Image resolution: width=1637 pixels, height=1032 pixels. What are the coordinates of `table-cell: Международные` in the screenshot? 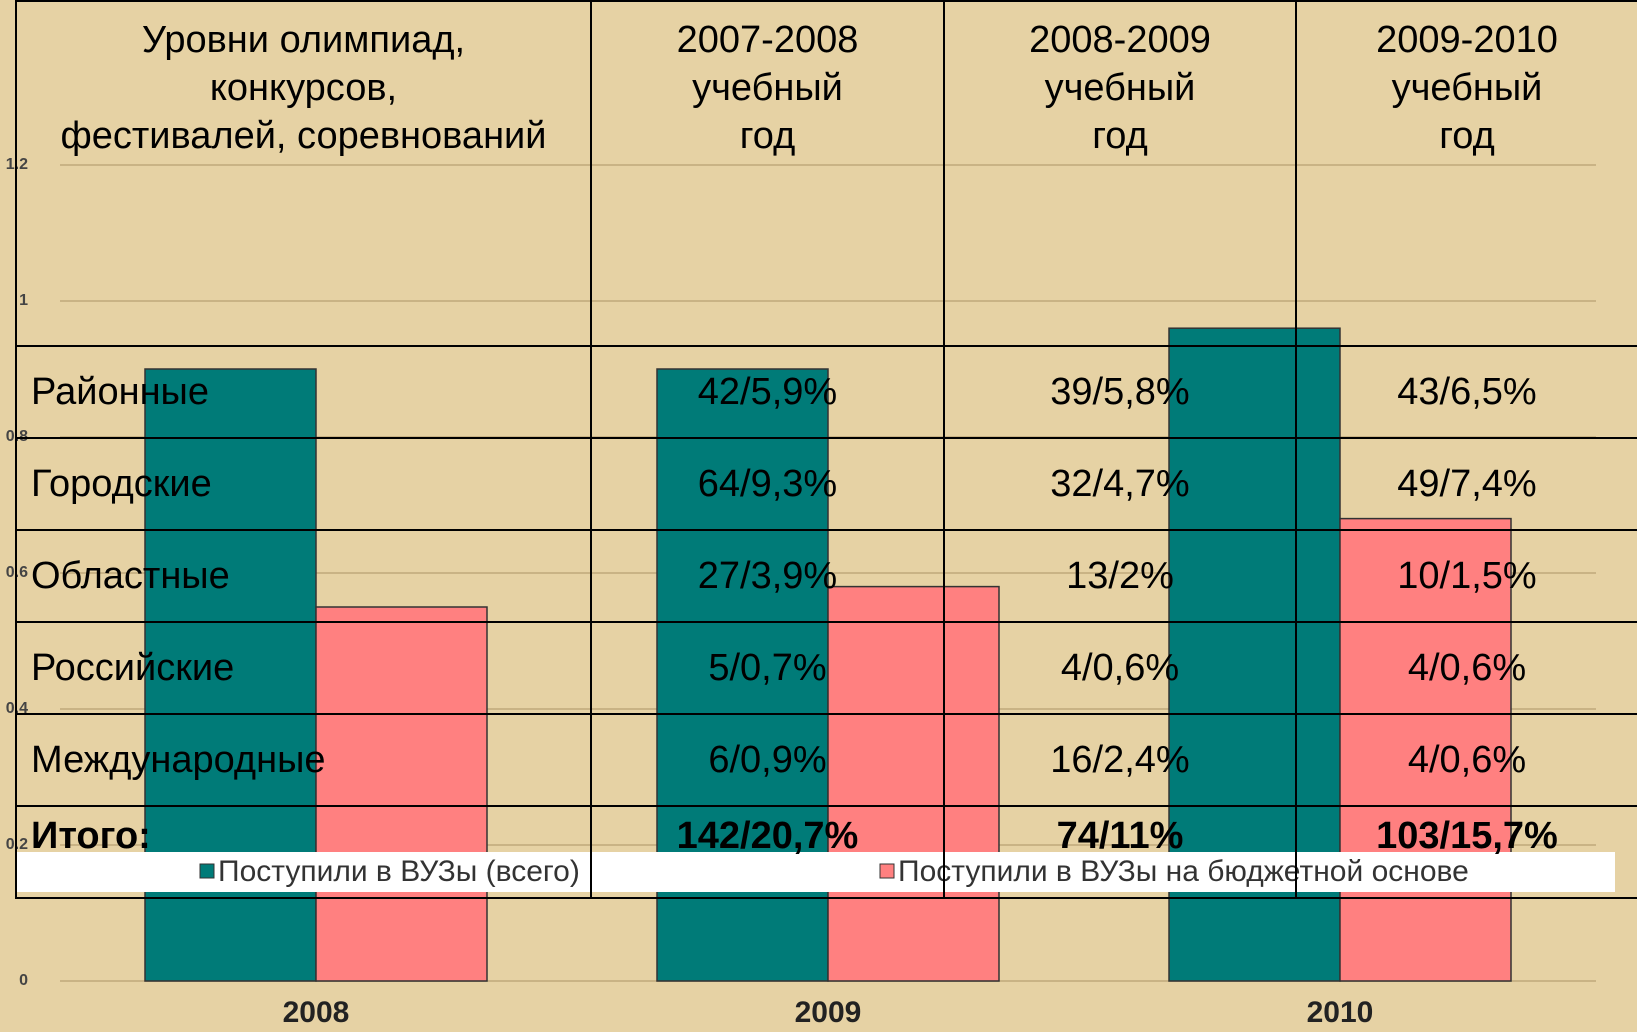 It's located at (303, 760).